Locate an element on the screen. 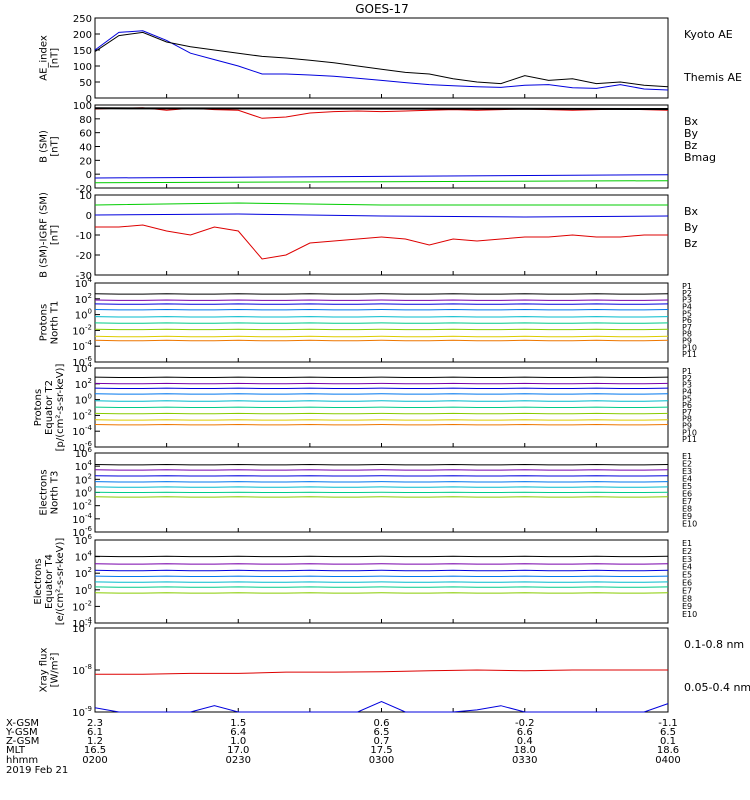  y-axis-label: Equator T4 is located at coordinates (49, 581).